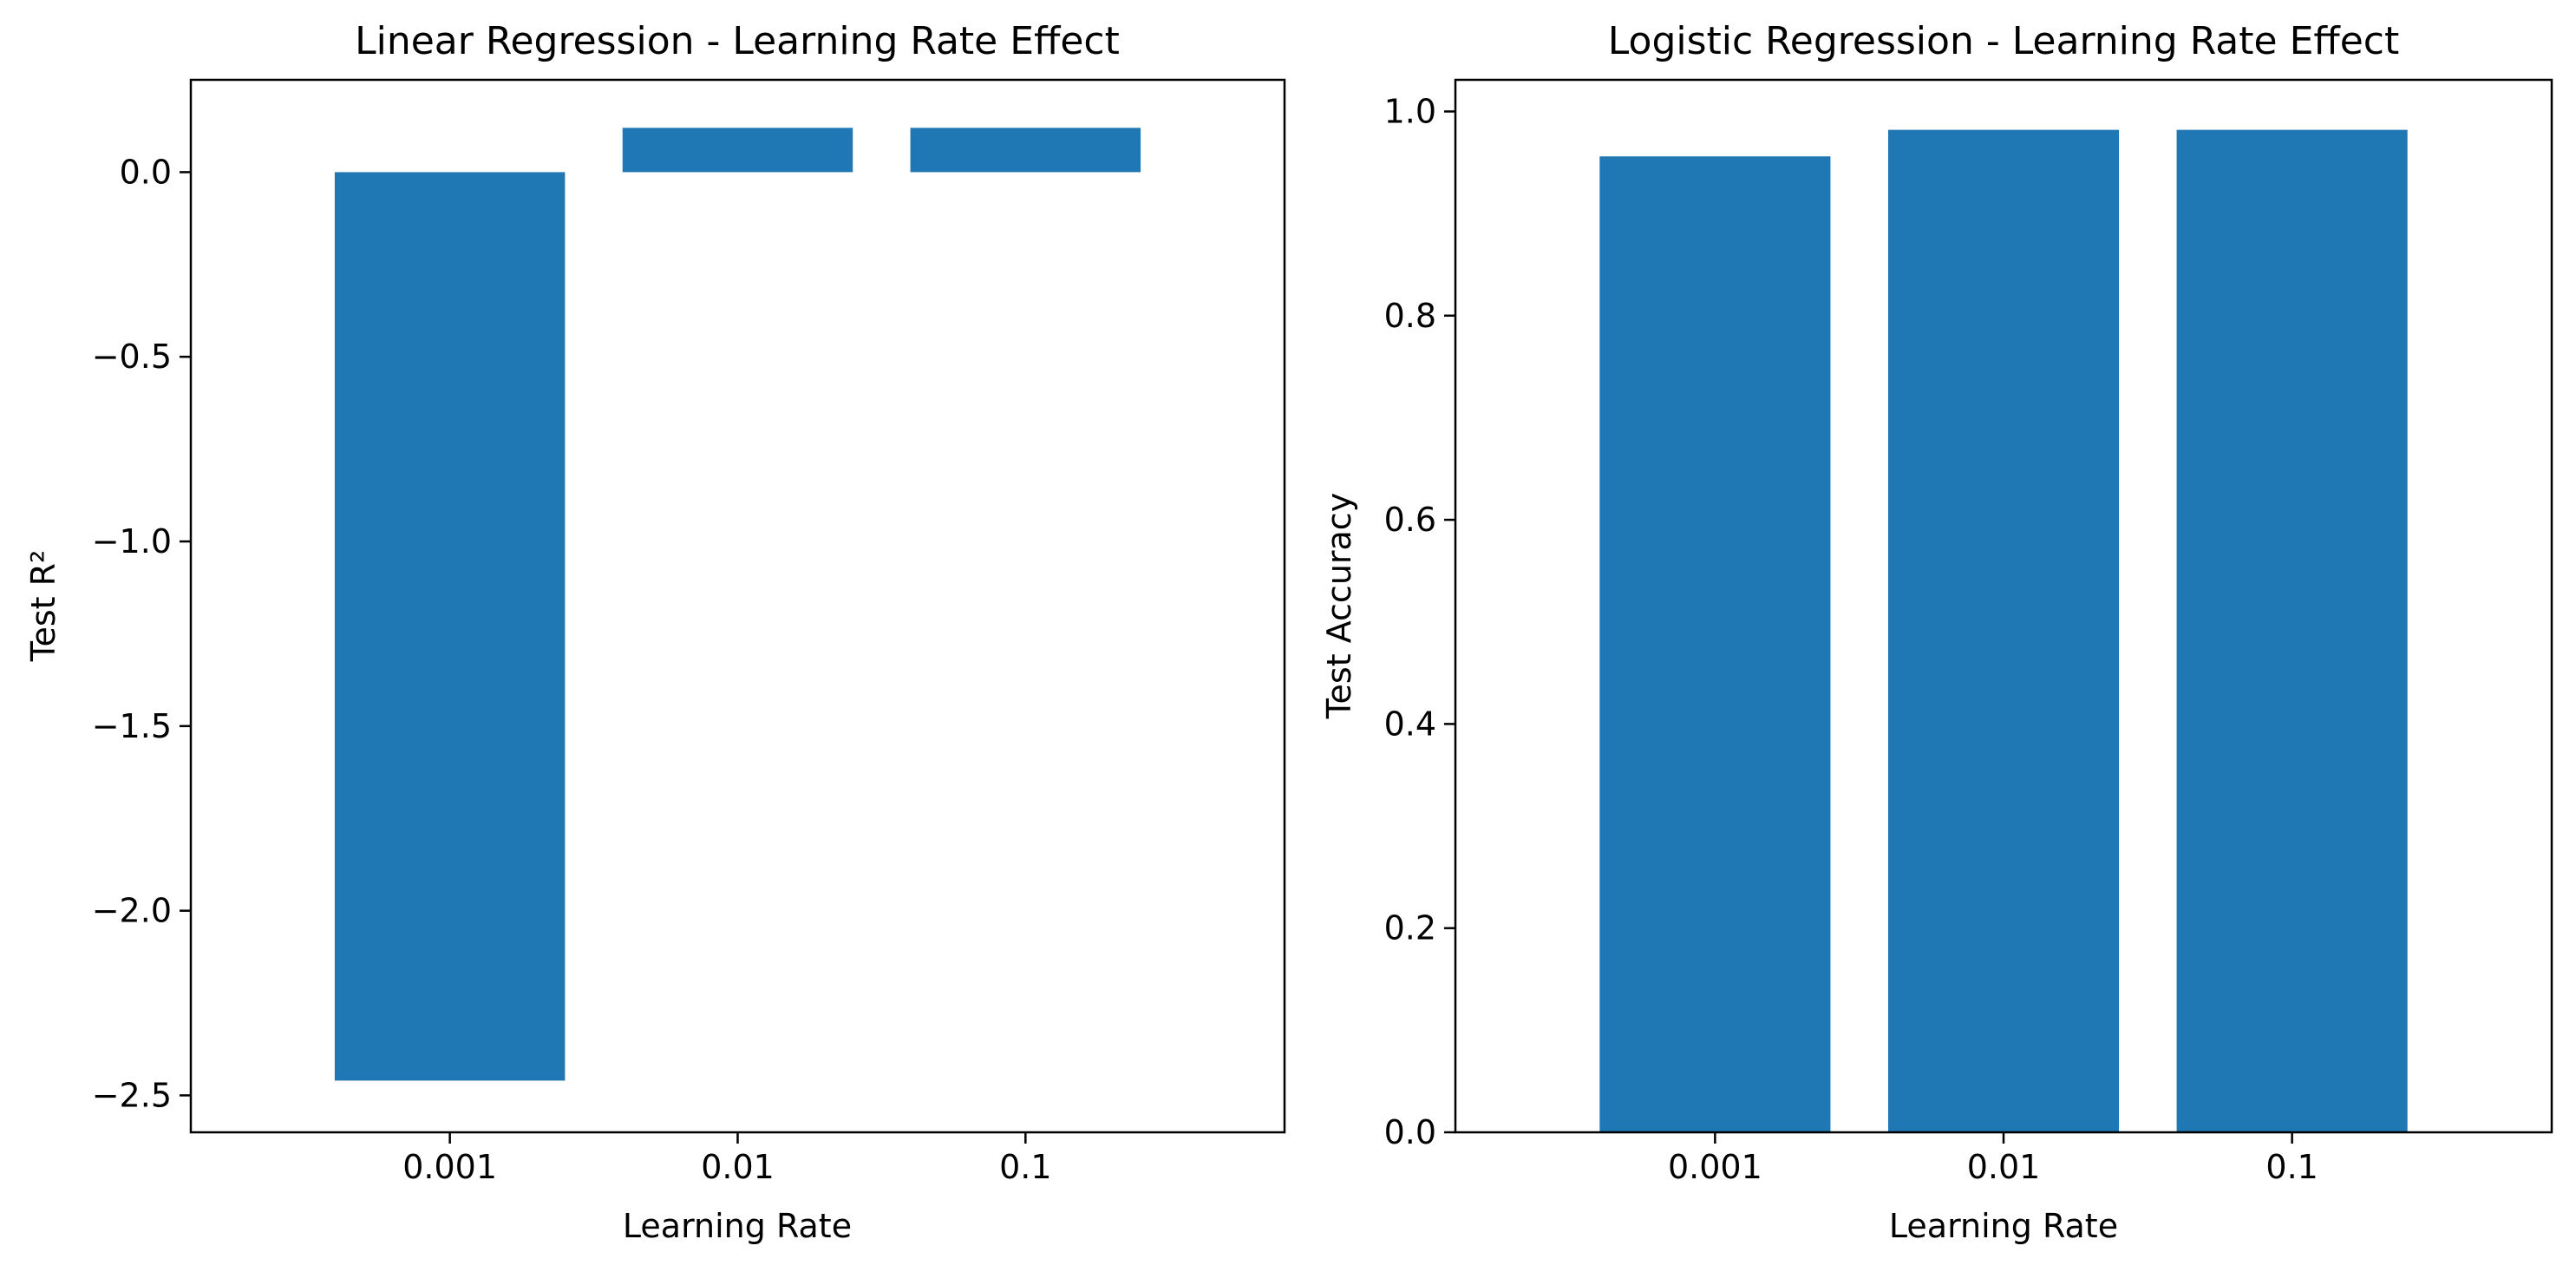  Describe the element at coordinates (737, 41) in the screenshot. I see `chart-title: Linear Regression - Learning Rate Effect` at that location.